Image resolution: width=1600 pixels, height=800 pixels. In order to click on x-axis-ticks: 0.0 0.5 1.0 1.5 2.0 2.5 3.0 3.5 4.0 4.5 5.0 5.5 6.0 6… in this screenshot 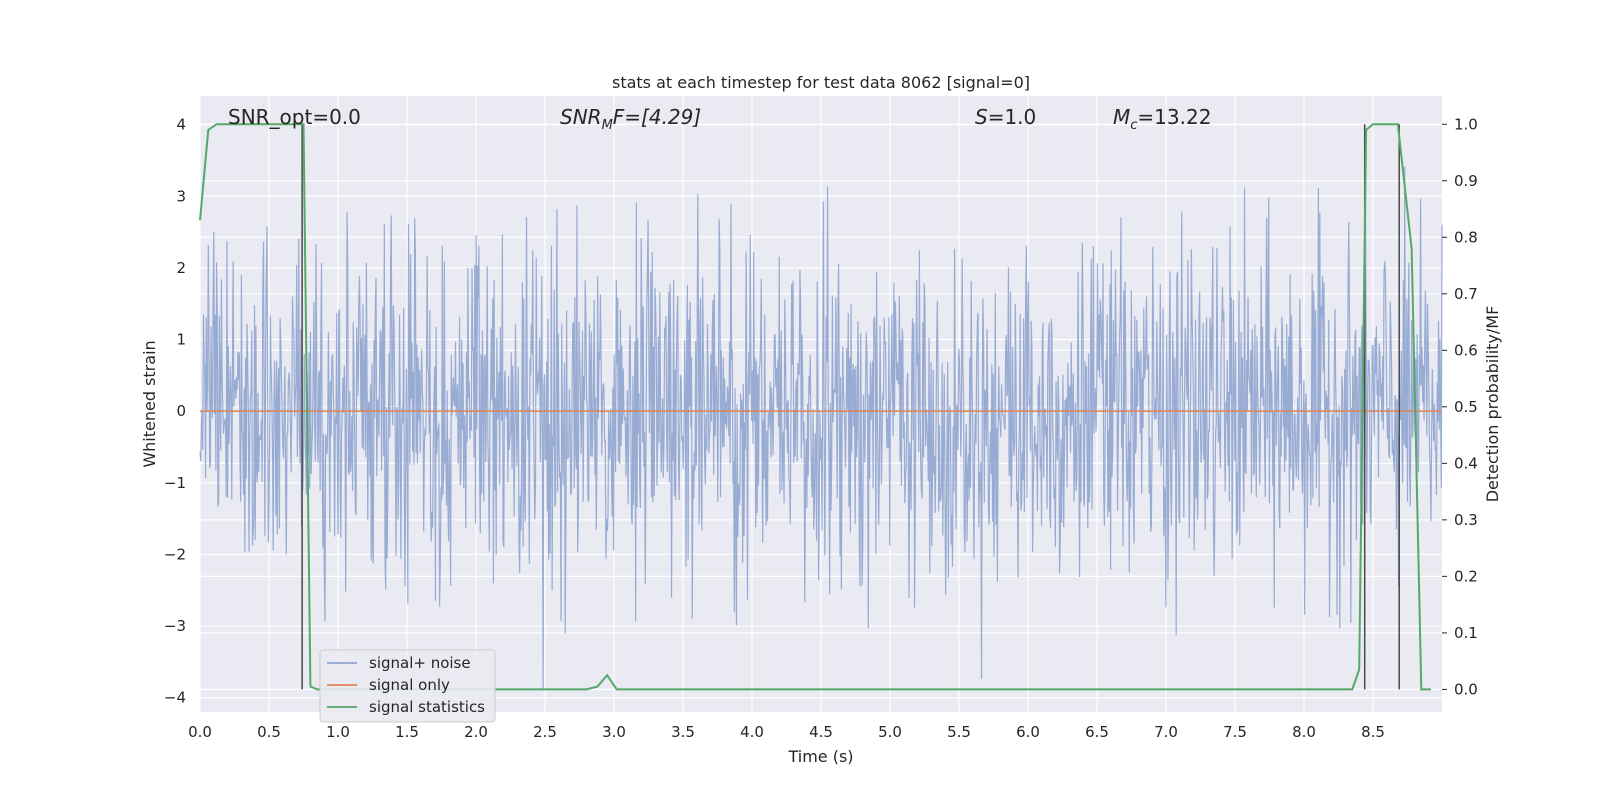, I will do `click(786, 732)`.